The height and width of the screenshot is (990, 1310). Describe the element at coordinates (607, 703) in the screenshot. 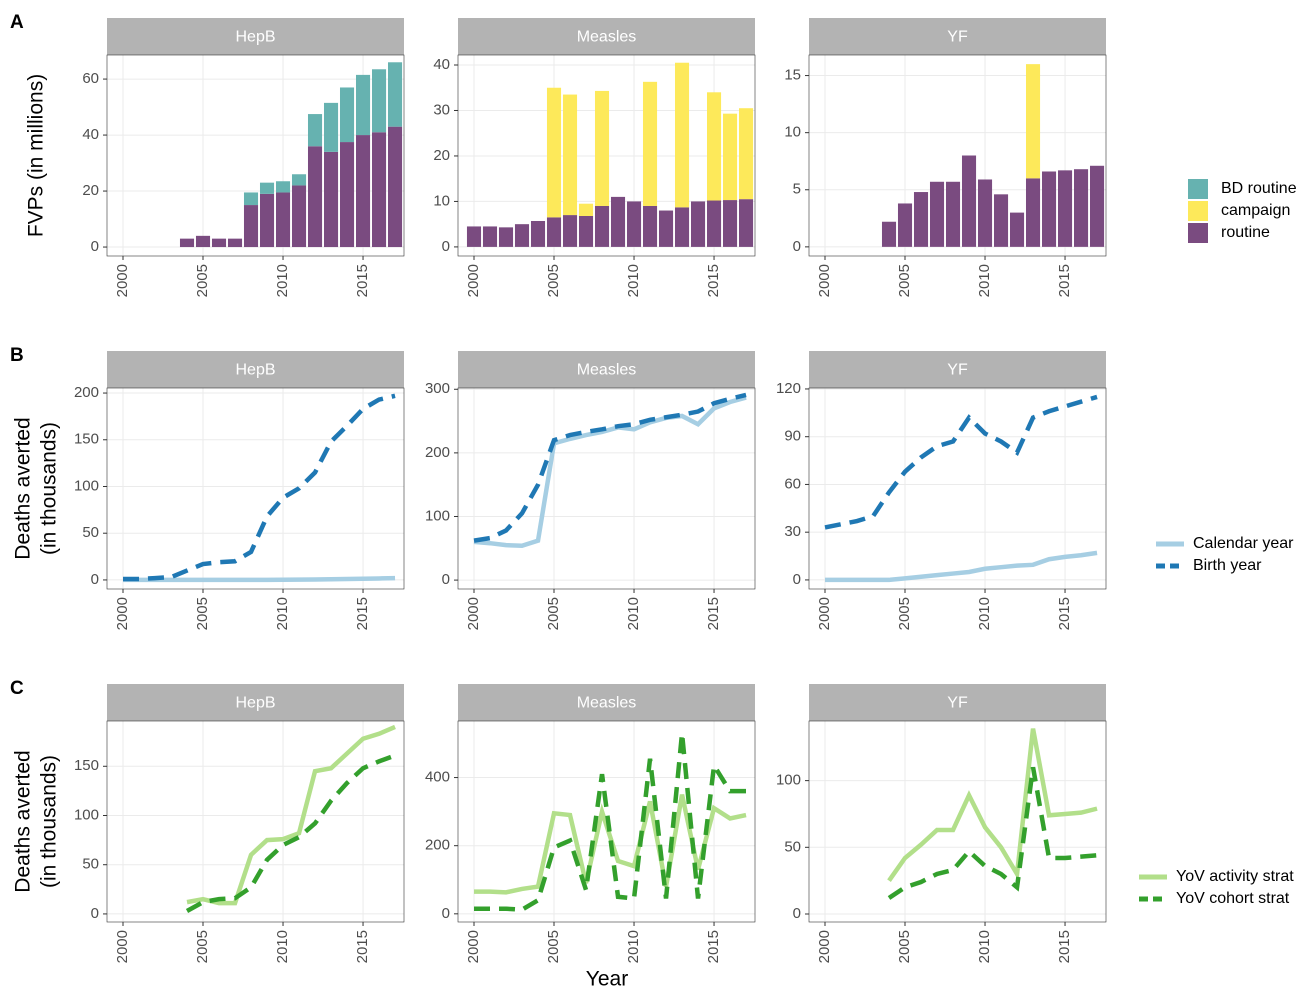

I see `panel-title: Measles` at that location.